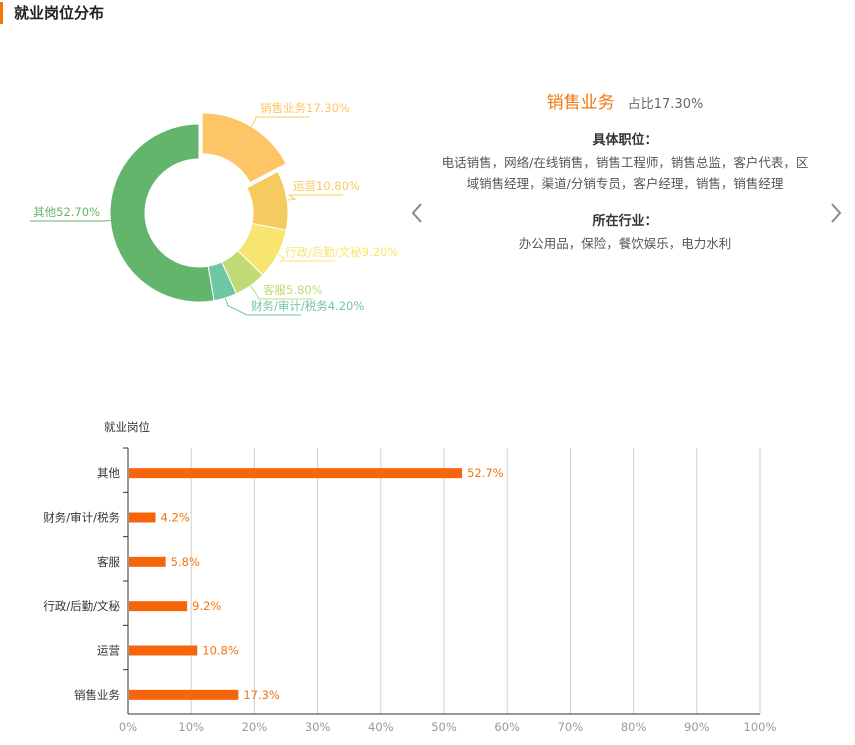 This screenshot has width=855, height=745. Describe the element at coordinates (836, 213) in the screenshot. I see `chevron-right-icon` at that location.